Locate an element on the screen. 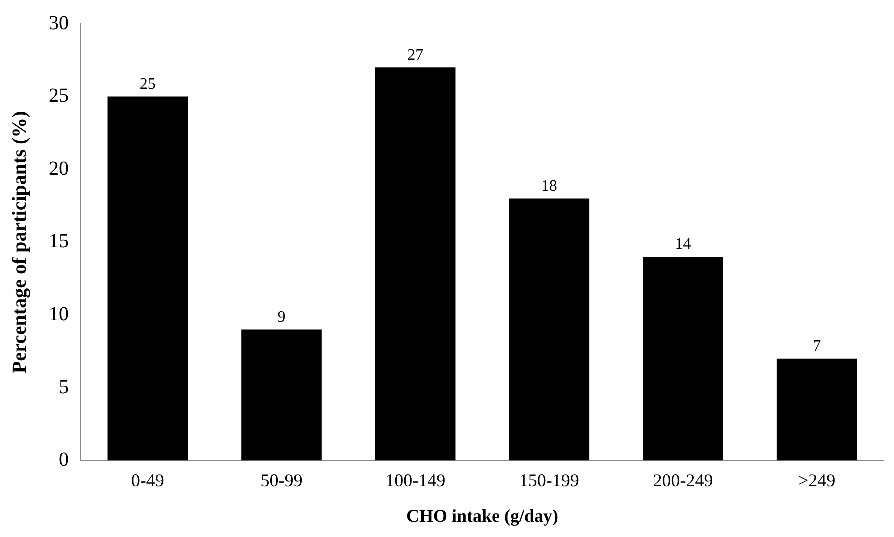  y-tick-label: 5 is located at coordinates (64, 387).